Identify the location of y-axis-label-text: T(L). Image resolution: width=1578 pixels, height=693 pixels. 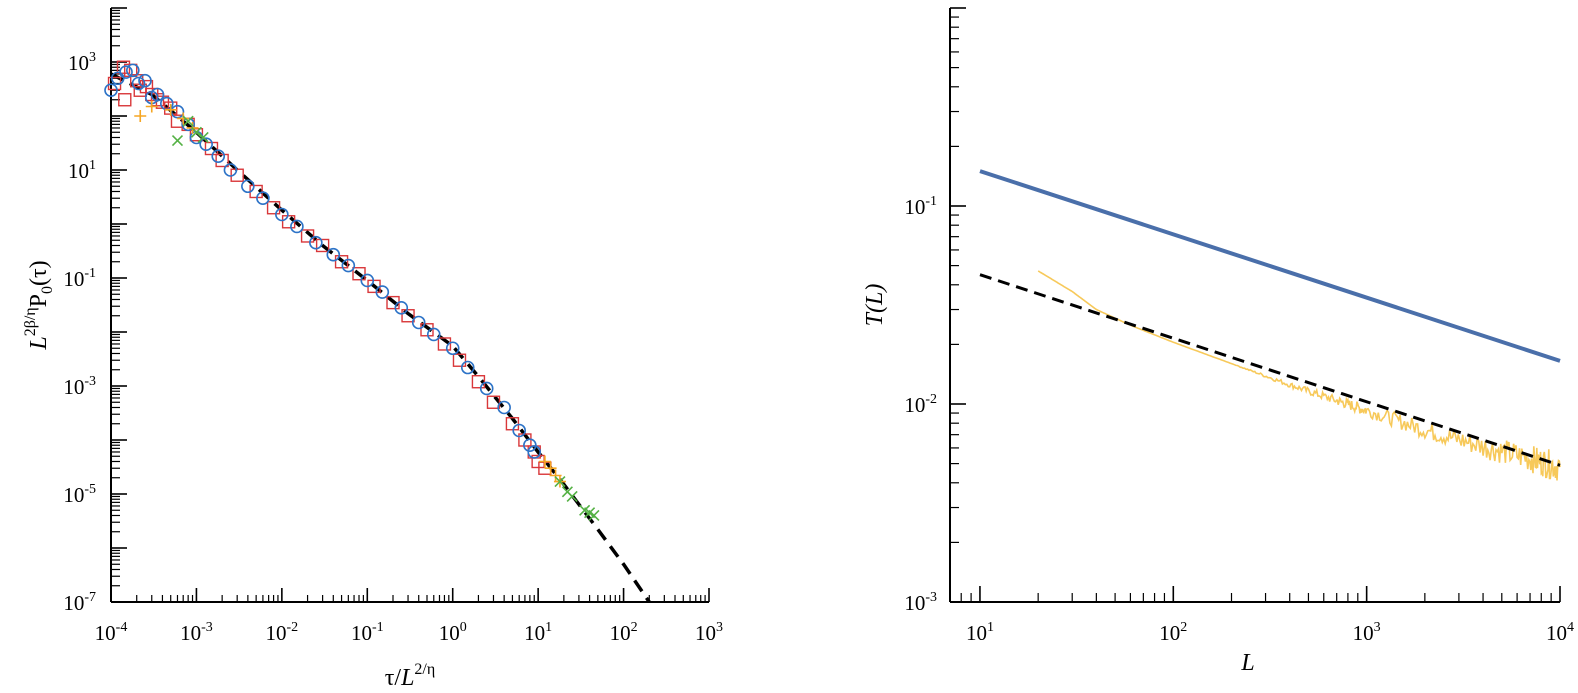
(875, 305).